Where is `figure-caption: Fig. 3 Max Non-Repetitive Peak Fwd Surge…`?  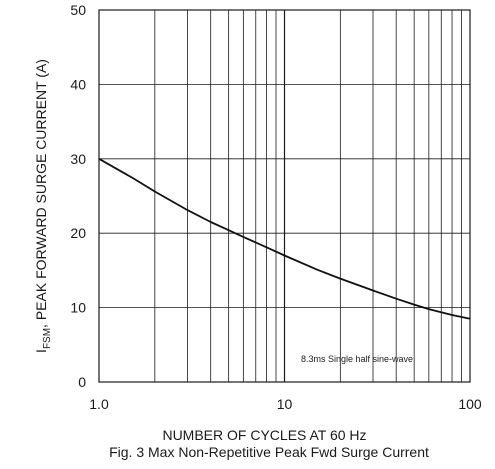
figure-caption: Fig. 3 Max Non-Repetitive Peak Fwd Surge… is located at coordinates (269, 452).